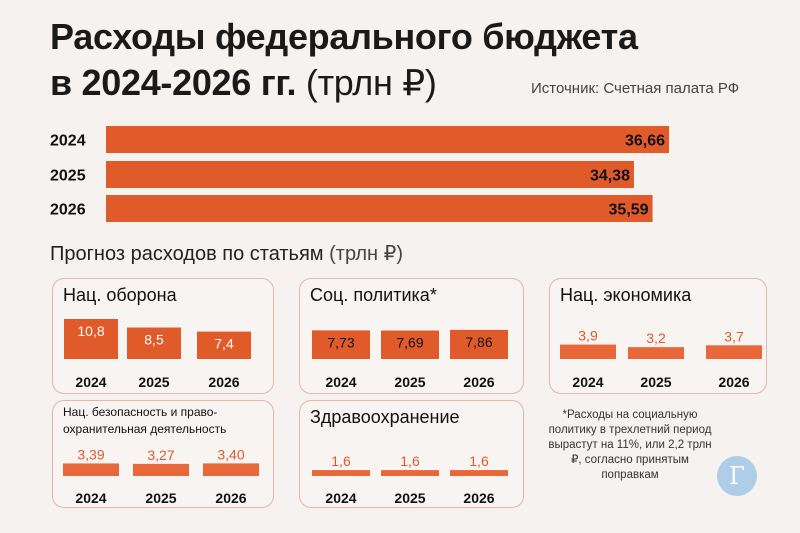 This screenshot has height=533, width=800. Describe the element at coordinates (161, 469) in the screenshot. I see `panel-4-bar-2025` at that location.